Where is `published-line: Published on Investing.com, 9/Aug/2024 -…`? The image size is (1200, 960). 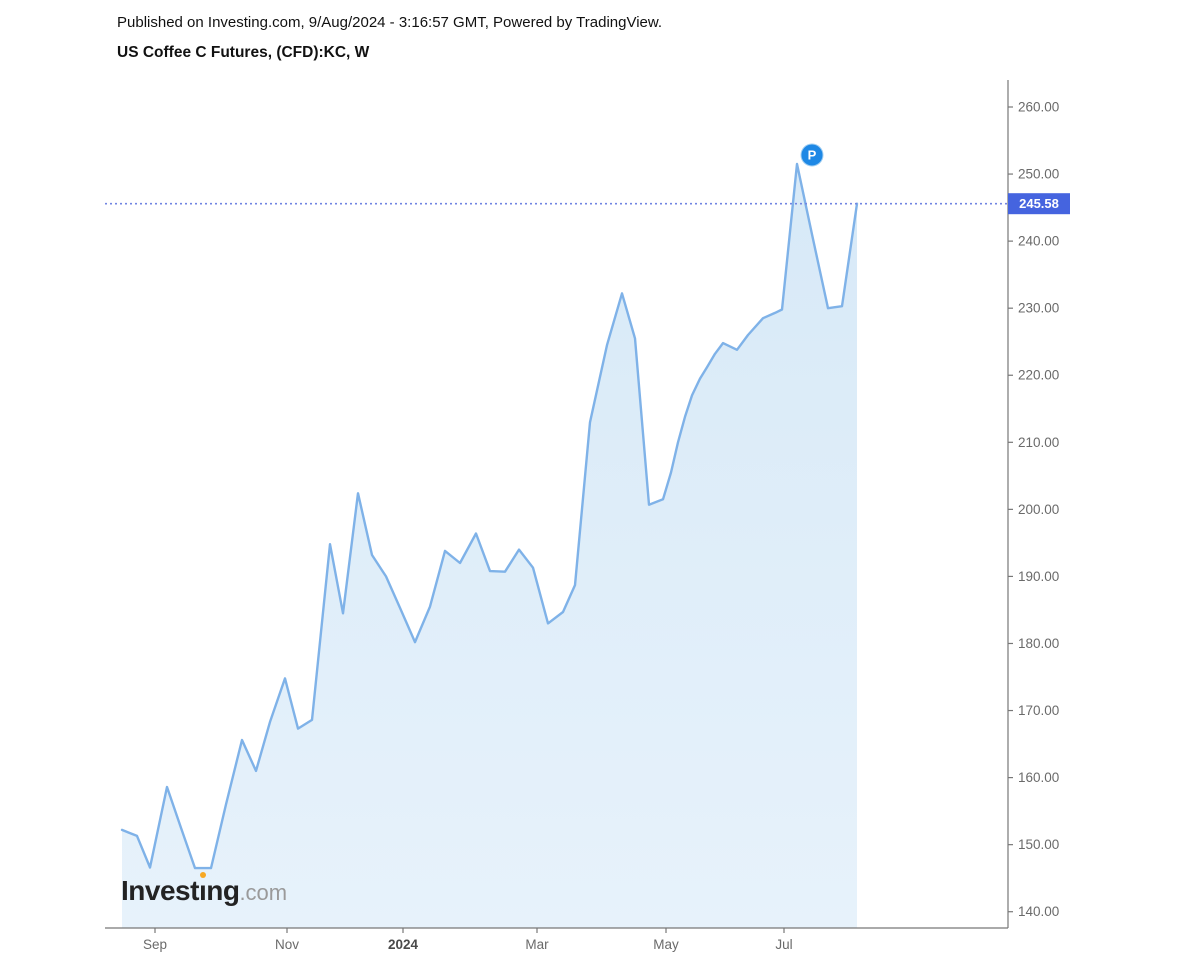
published-line: Published on Investing.com, 9/Aug/2024 -… is located at coordinates (390, 22).